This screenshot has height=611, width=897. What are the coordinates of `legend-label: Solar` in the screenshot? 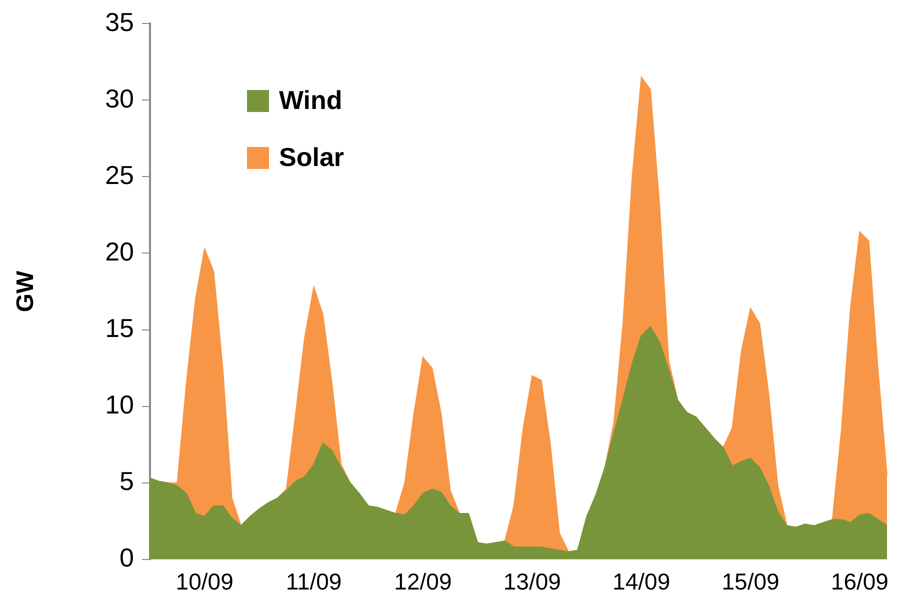 It's located at (311, 157).